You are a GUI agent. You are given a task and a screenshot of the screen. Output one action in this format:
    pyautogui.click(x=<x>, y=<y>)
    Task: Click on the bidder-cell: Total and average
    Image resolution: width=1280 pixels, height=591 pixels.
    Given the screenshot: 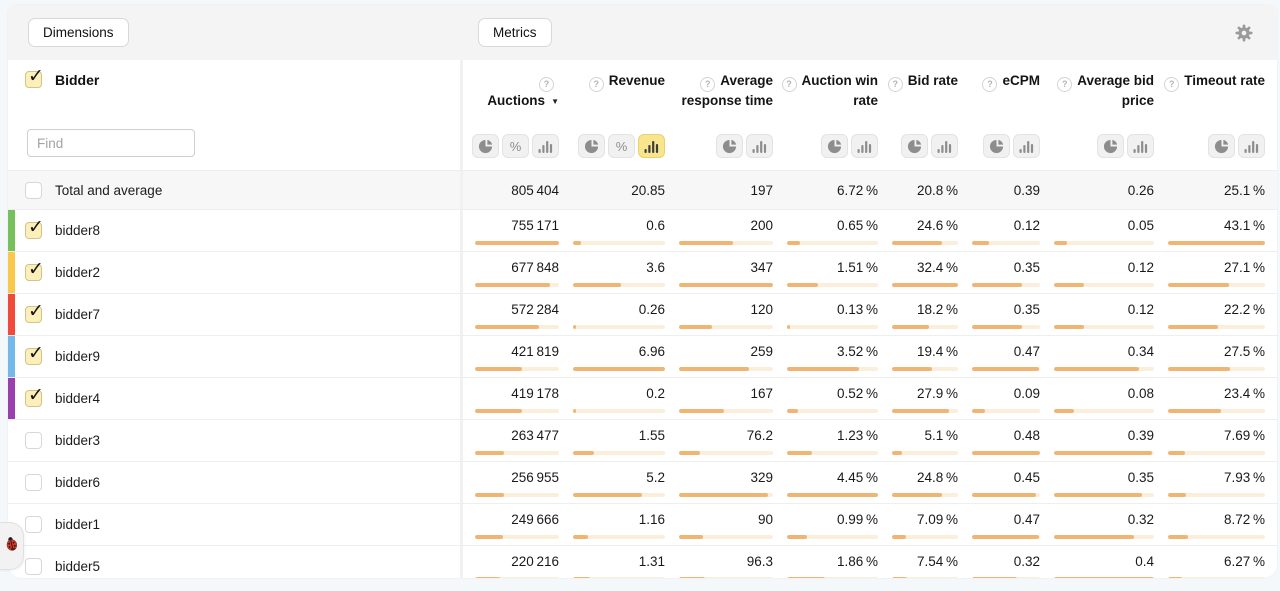 What is the action you would take?
    pyautogui.click(x=234, y=190)
    